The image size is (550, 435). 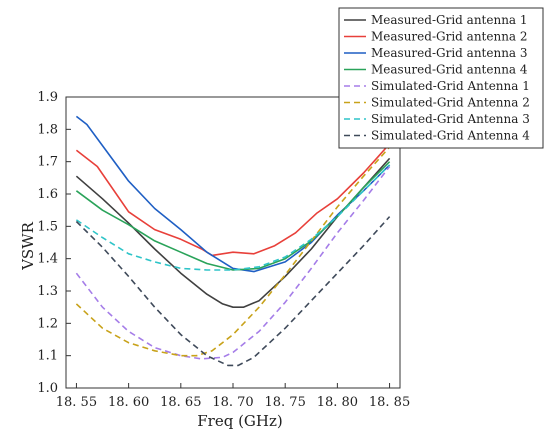 I want to click on y-axis-label: VSWR, so click(x=28, y=246).